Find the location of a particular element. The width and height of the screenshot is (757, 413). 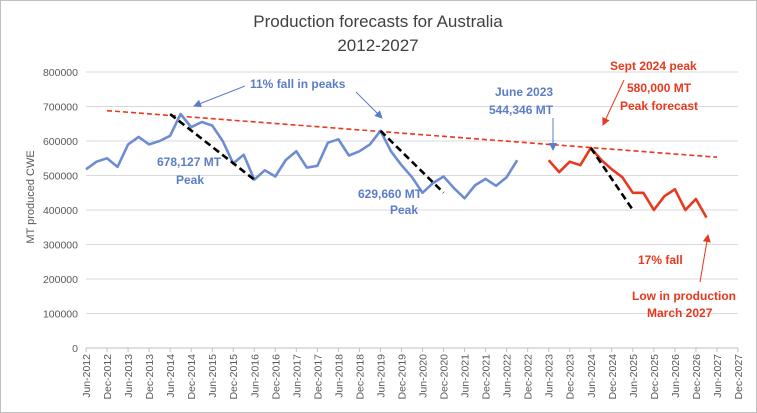

annotation-june2023-value: 544,346 MT is located at coordinates (521, 110).